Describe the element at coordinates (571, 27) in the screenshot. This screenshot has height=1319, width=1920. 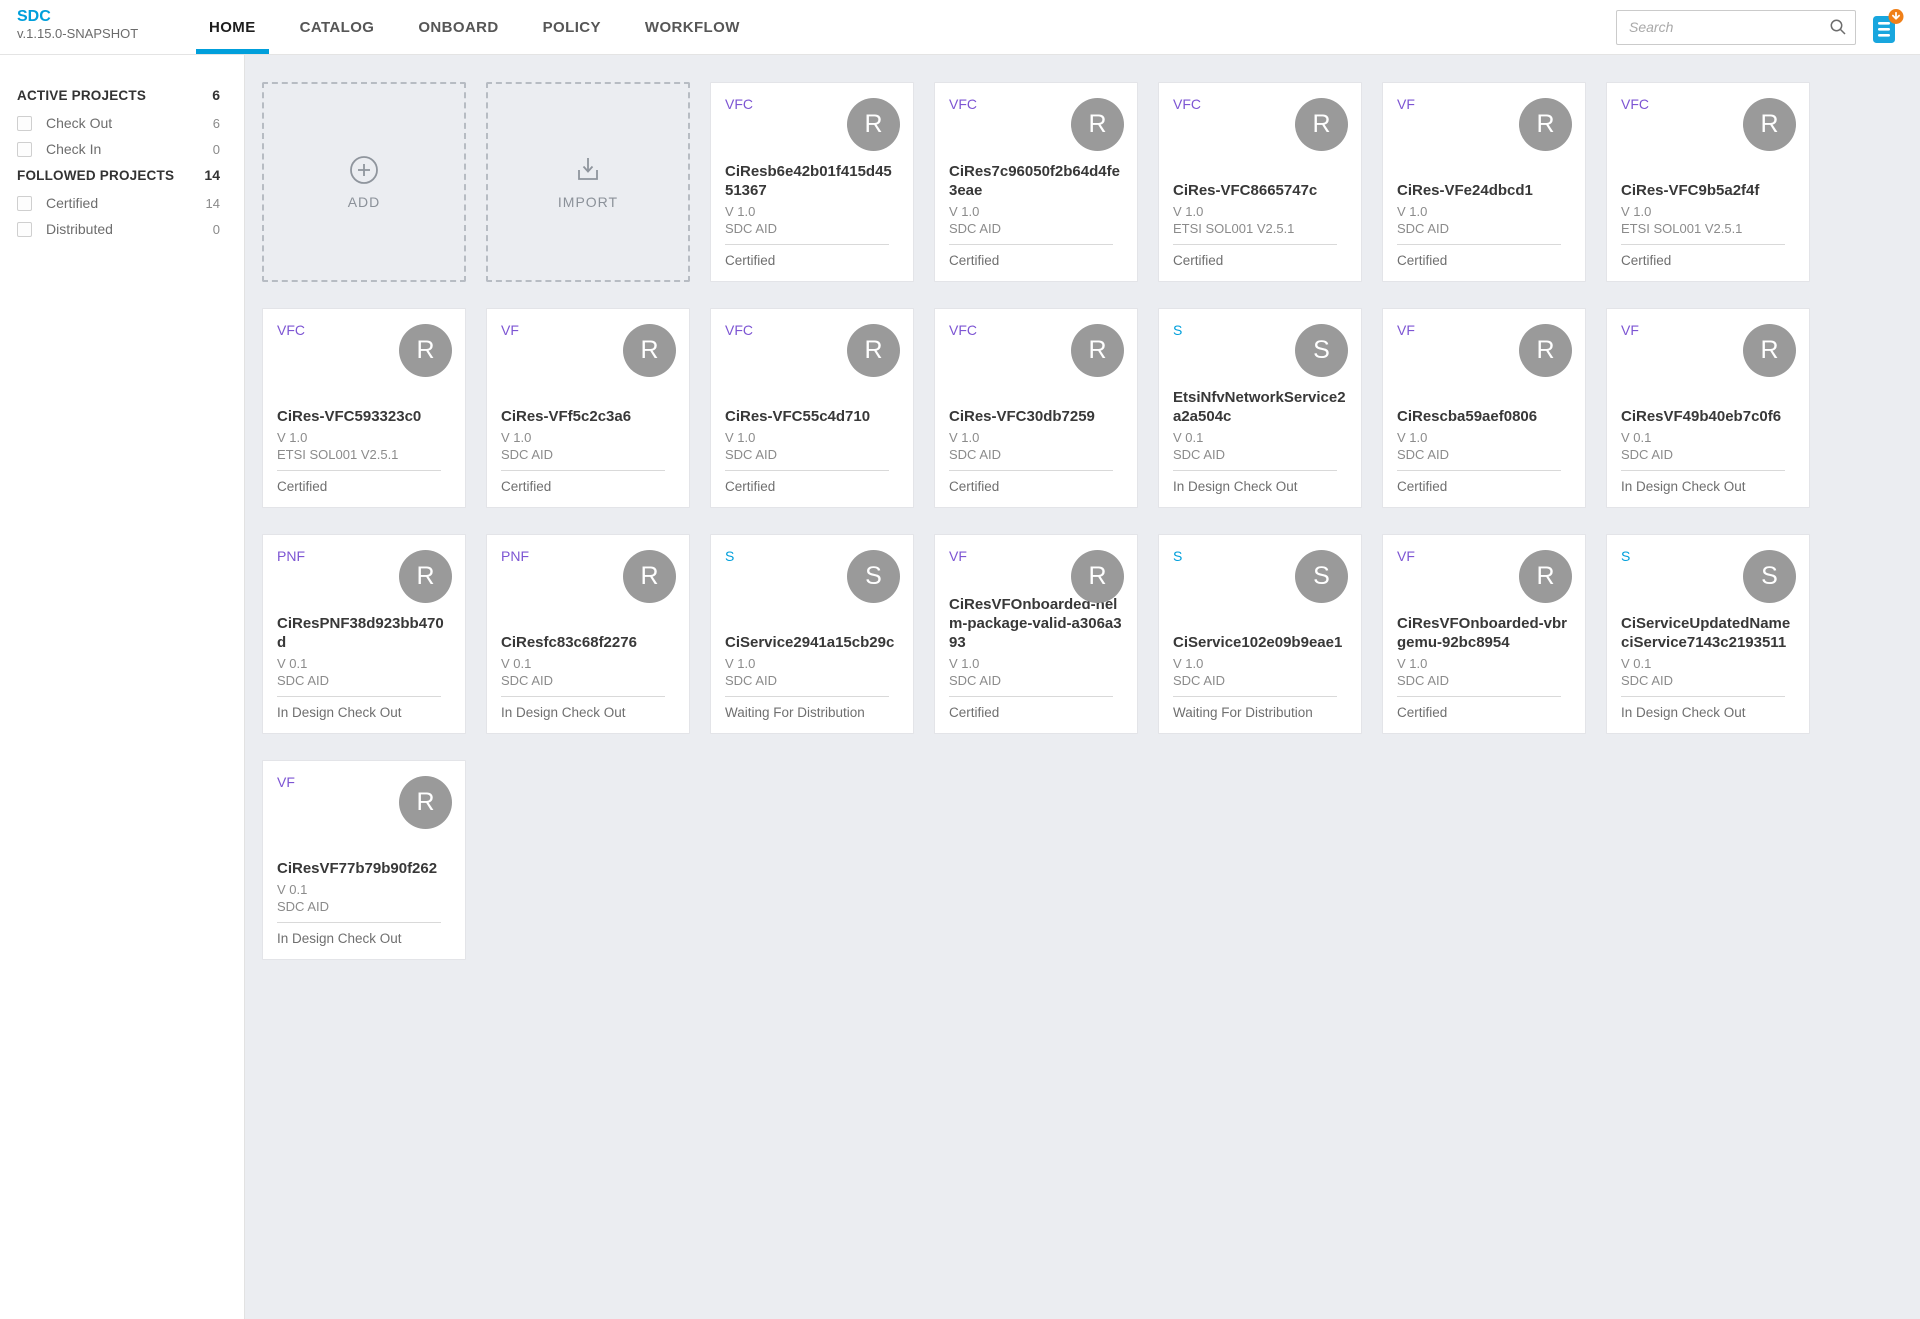
I see `tab-policy: POLICY` at that location.